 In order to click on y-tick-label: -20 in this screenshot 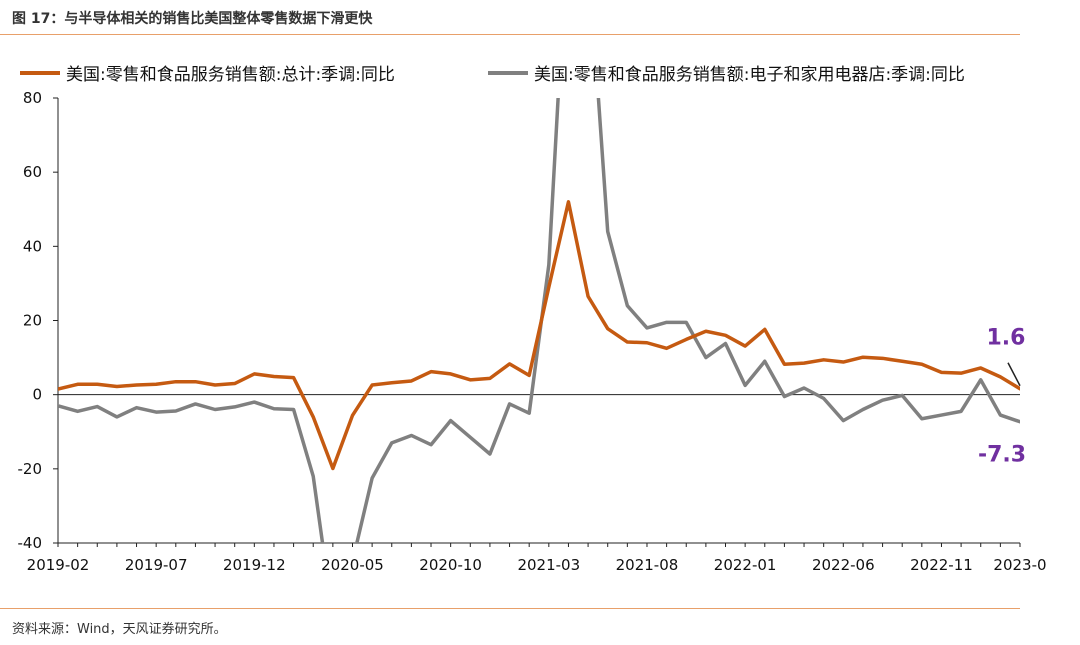, I will do `click(30, 469)`.